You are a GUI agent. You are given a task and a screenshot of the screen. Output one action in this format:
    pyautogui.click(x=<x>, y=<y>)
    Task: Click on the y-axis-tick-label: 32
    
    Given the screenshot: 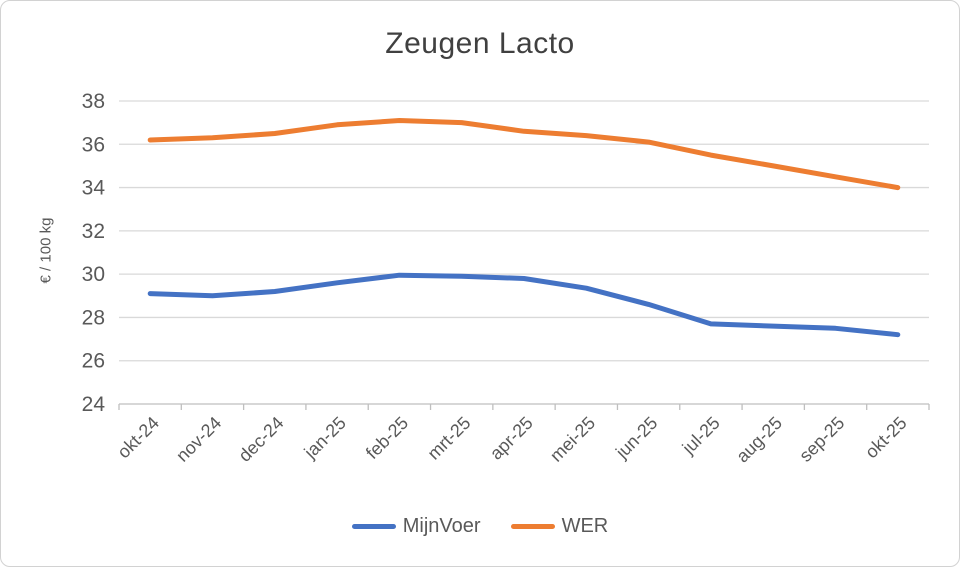 What is the action you would take?
    pyautogui.click(x=93, y=231)
    